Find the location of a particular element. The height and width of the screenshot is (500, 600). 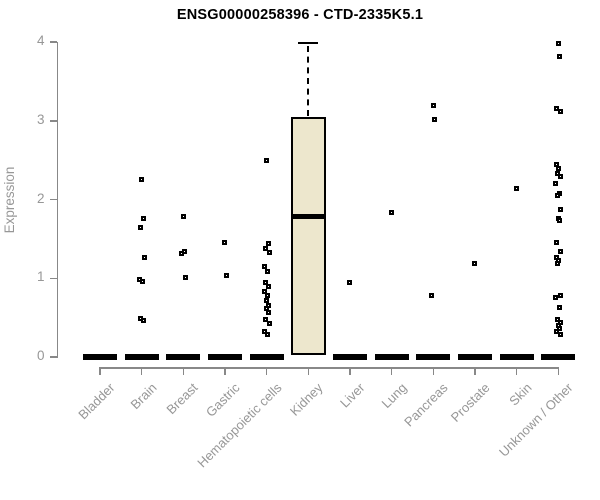

x-axis-line is located at coordinates (330, 368).